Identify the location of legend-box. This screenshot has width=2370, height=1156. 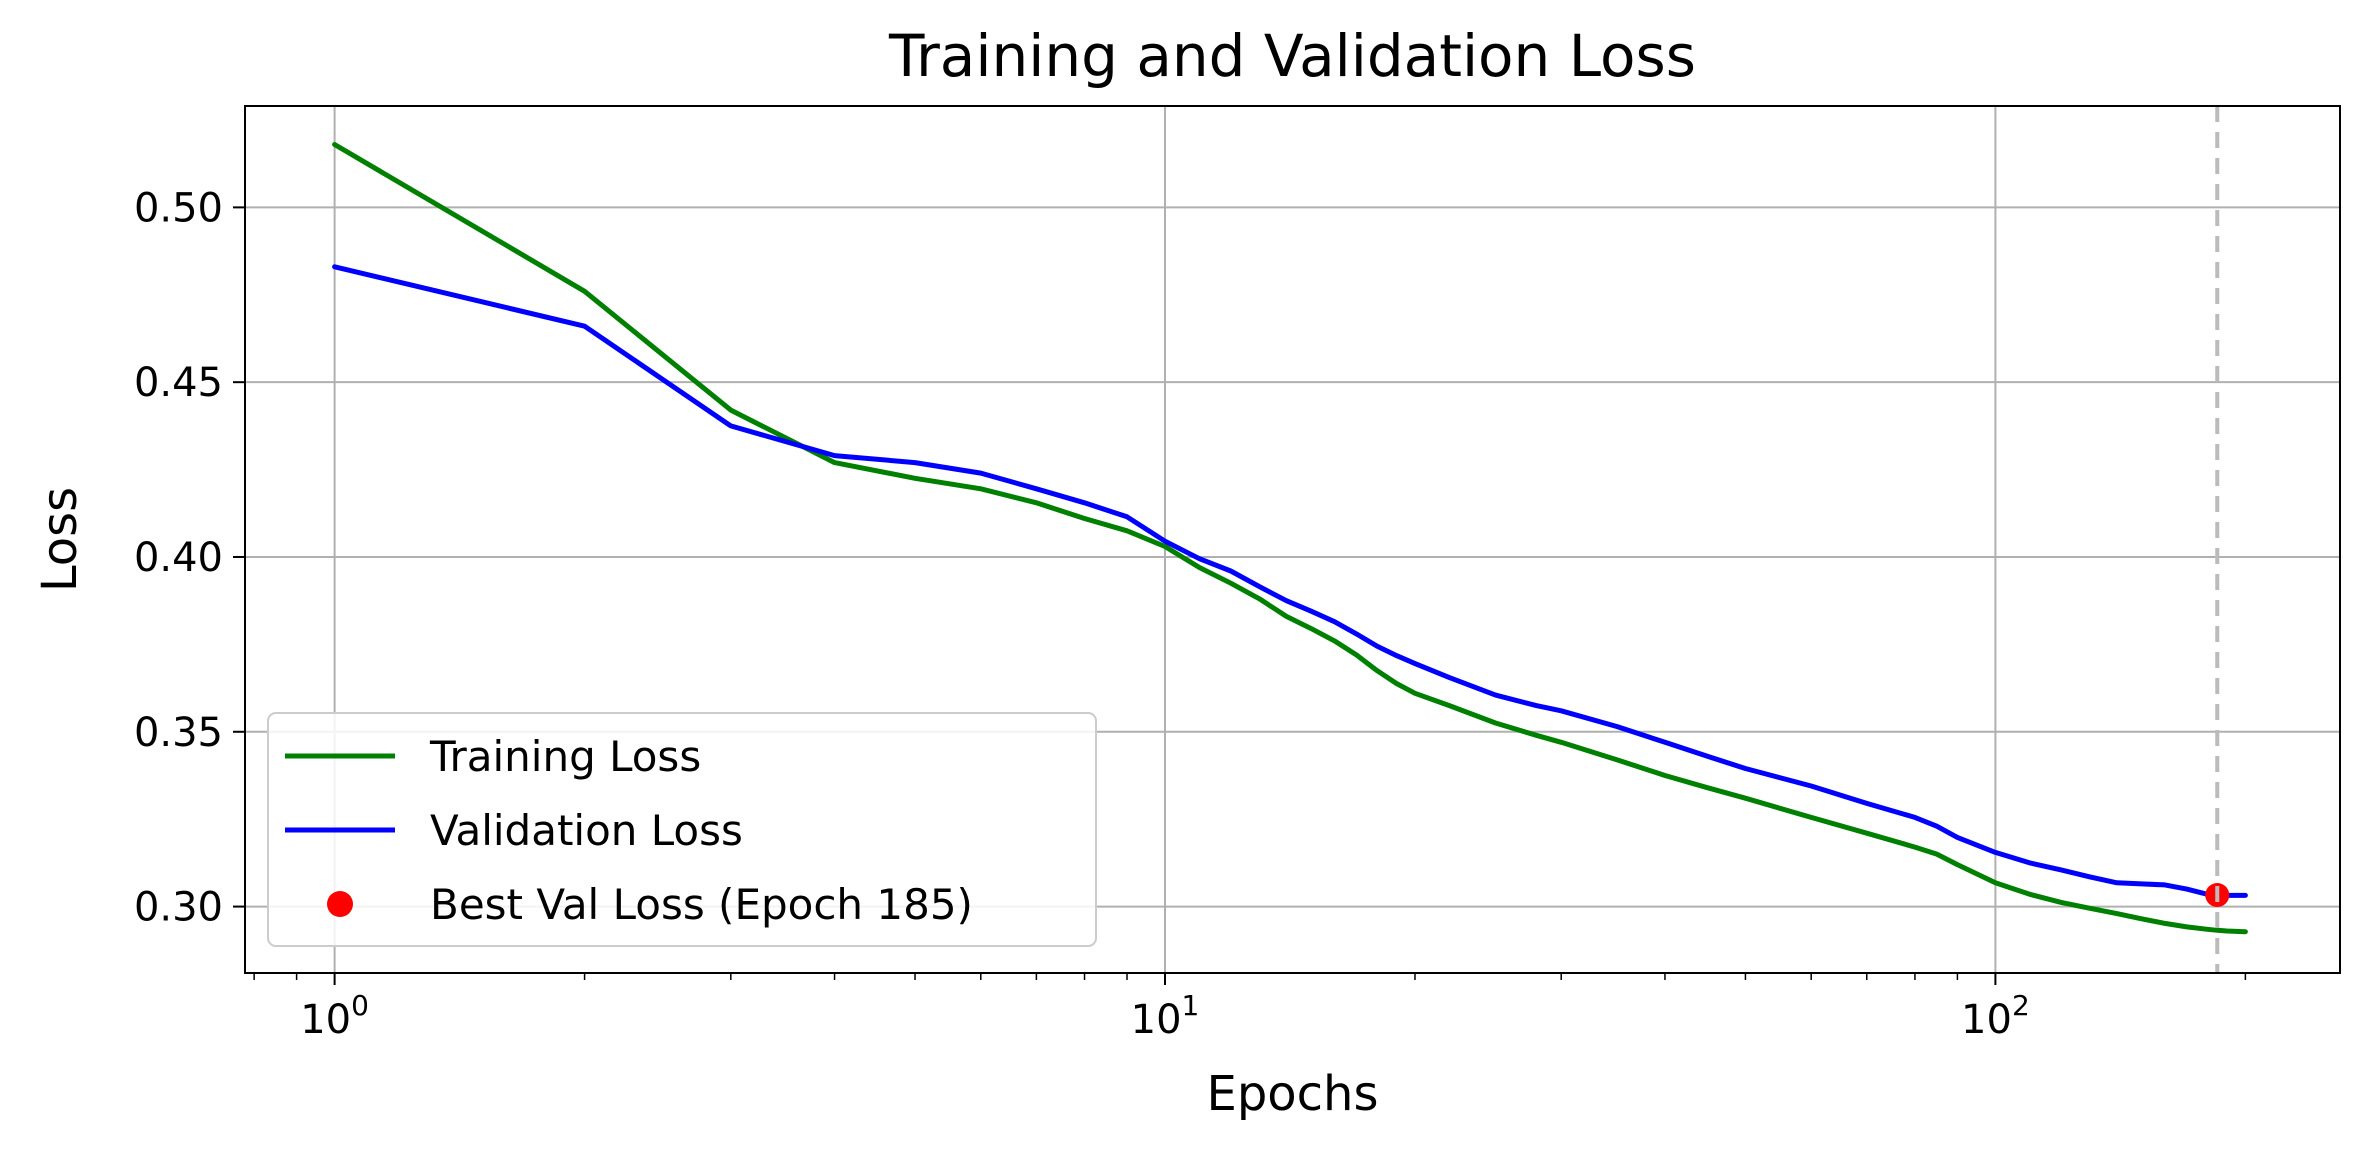
(682, 829).